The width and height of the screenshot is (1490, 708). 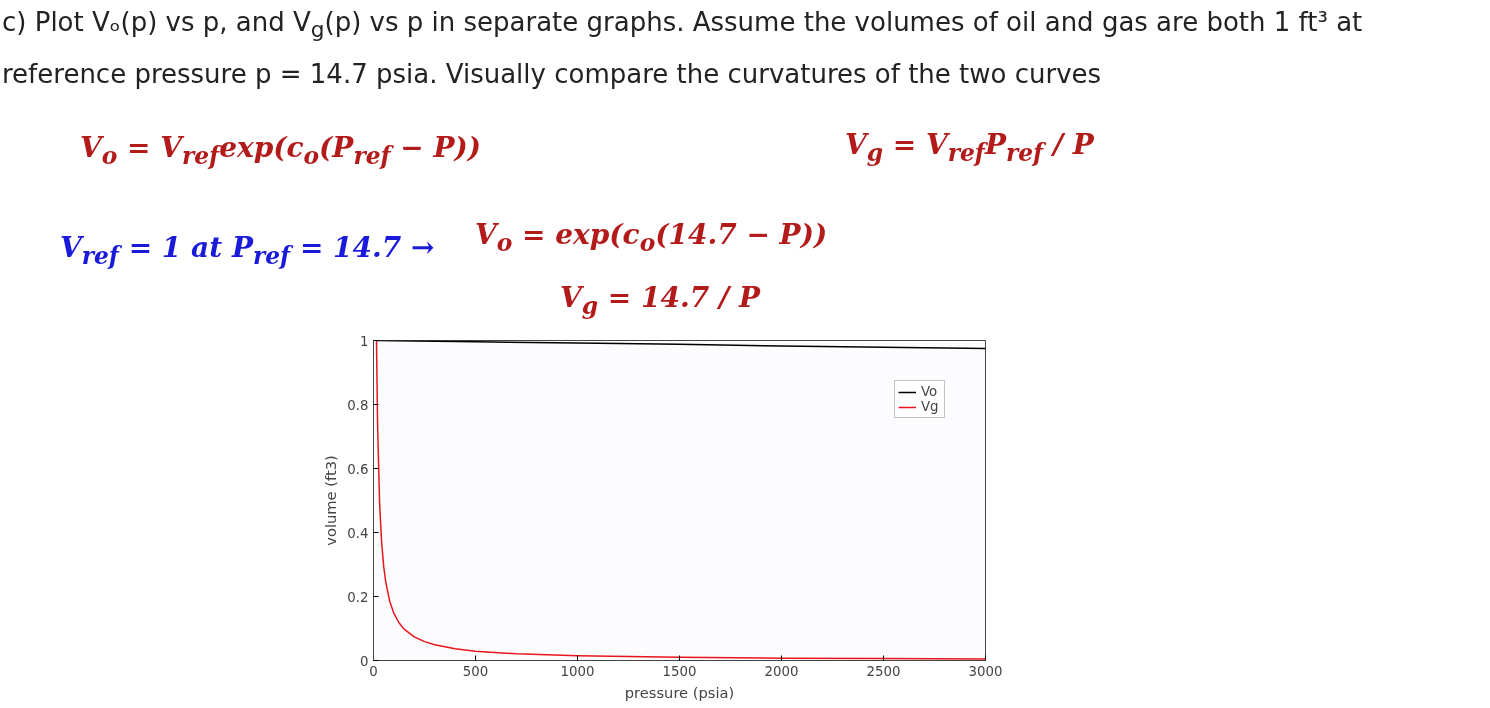 I want to click on legend-label: Vg, so click(x=930, y=406).